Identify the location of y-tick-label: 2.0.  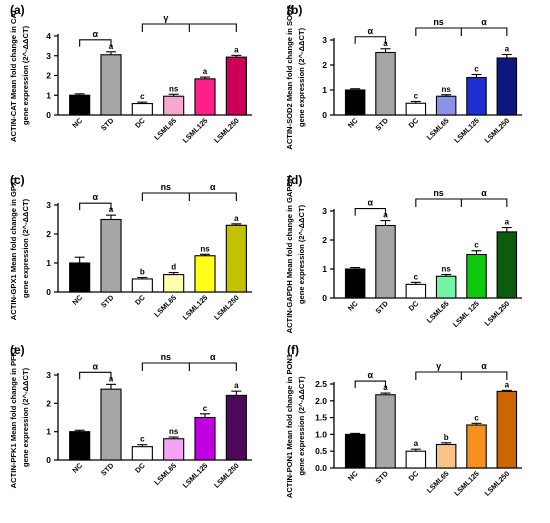
(321, 401).